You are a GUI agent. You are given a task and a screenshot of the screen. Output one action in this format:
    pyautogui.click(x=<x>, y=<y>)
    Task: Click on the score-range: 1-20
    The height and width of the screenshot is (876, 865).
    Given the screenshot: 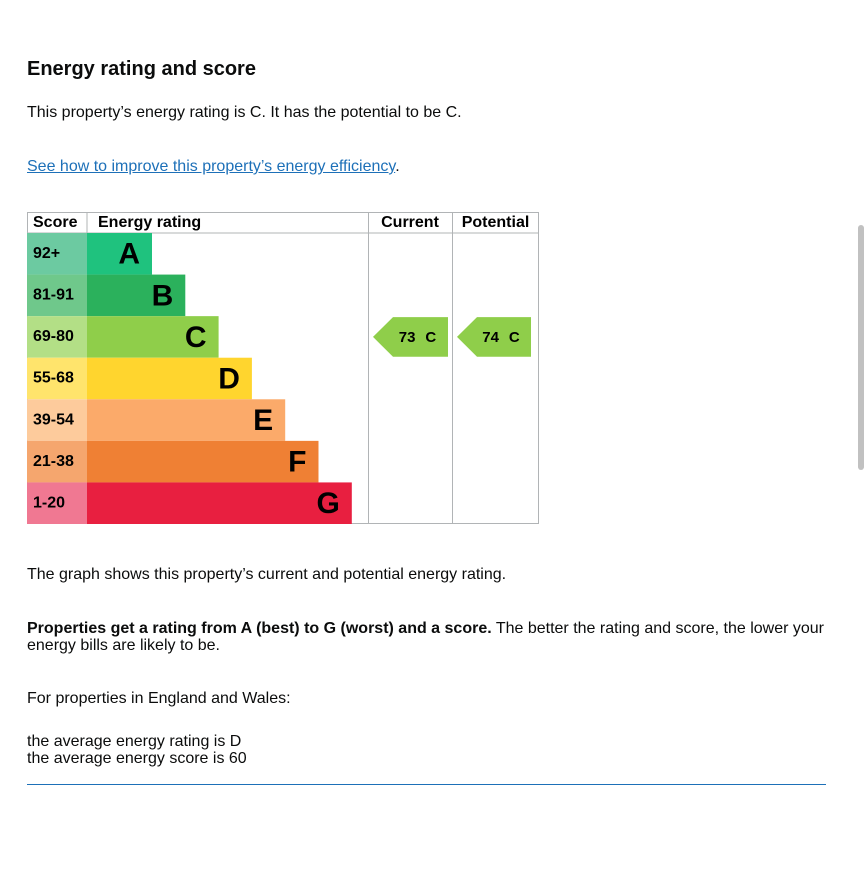 What is the action you would take?
    pyautogui.click(x=49, y=502)
    